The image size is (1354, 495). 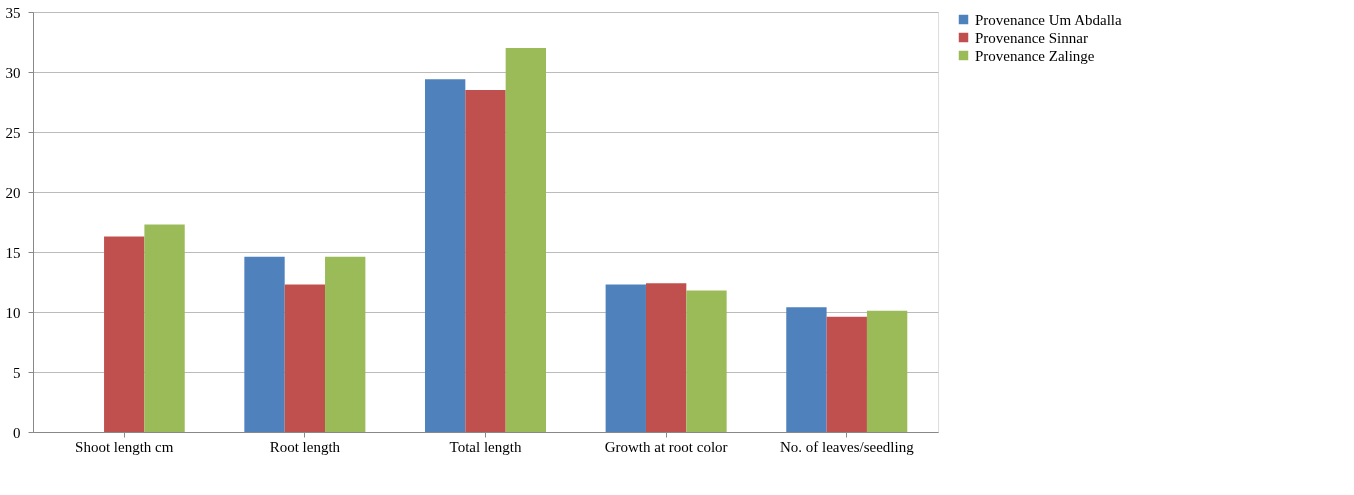 What do you see at coordinates (1048, 19) in the screenshot?
I see `legend-label: Provenance Um Abdalla` at bounding box center [1048, 19].